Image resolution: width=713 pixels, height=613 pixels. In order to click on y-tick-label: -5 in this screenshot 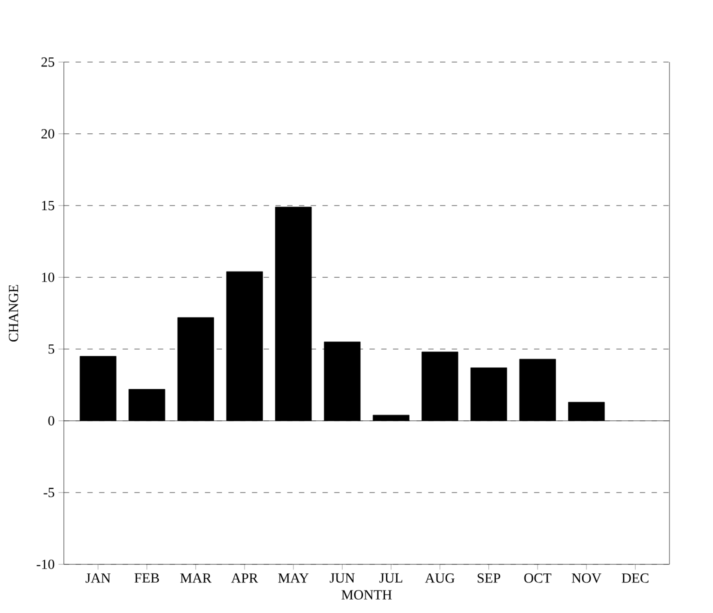, I will do `click(49, 493)`.